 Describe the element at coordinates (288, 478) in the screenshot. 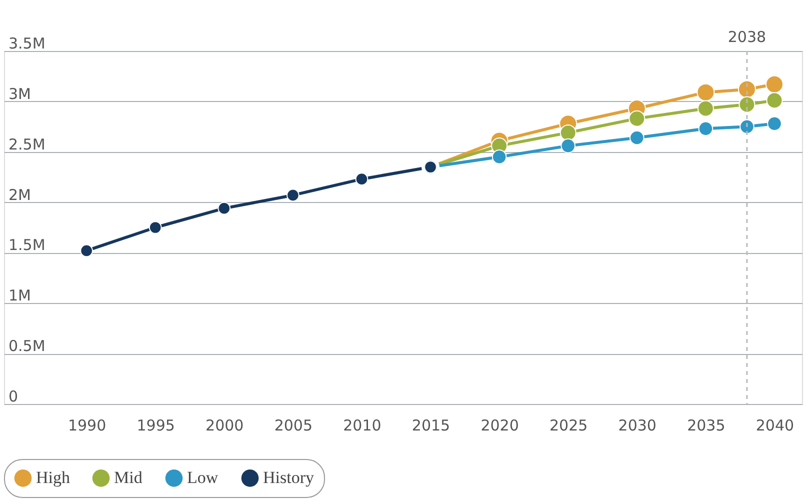

I see `legend-label: History` at that location.